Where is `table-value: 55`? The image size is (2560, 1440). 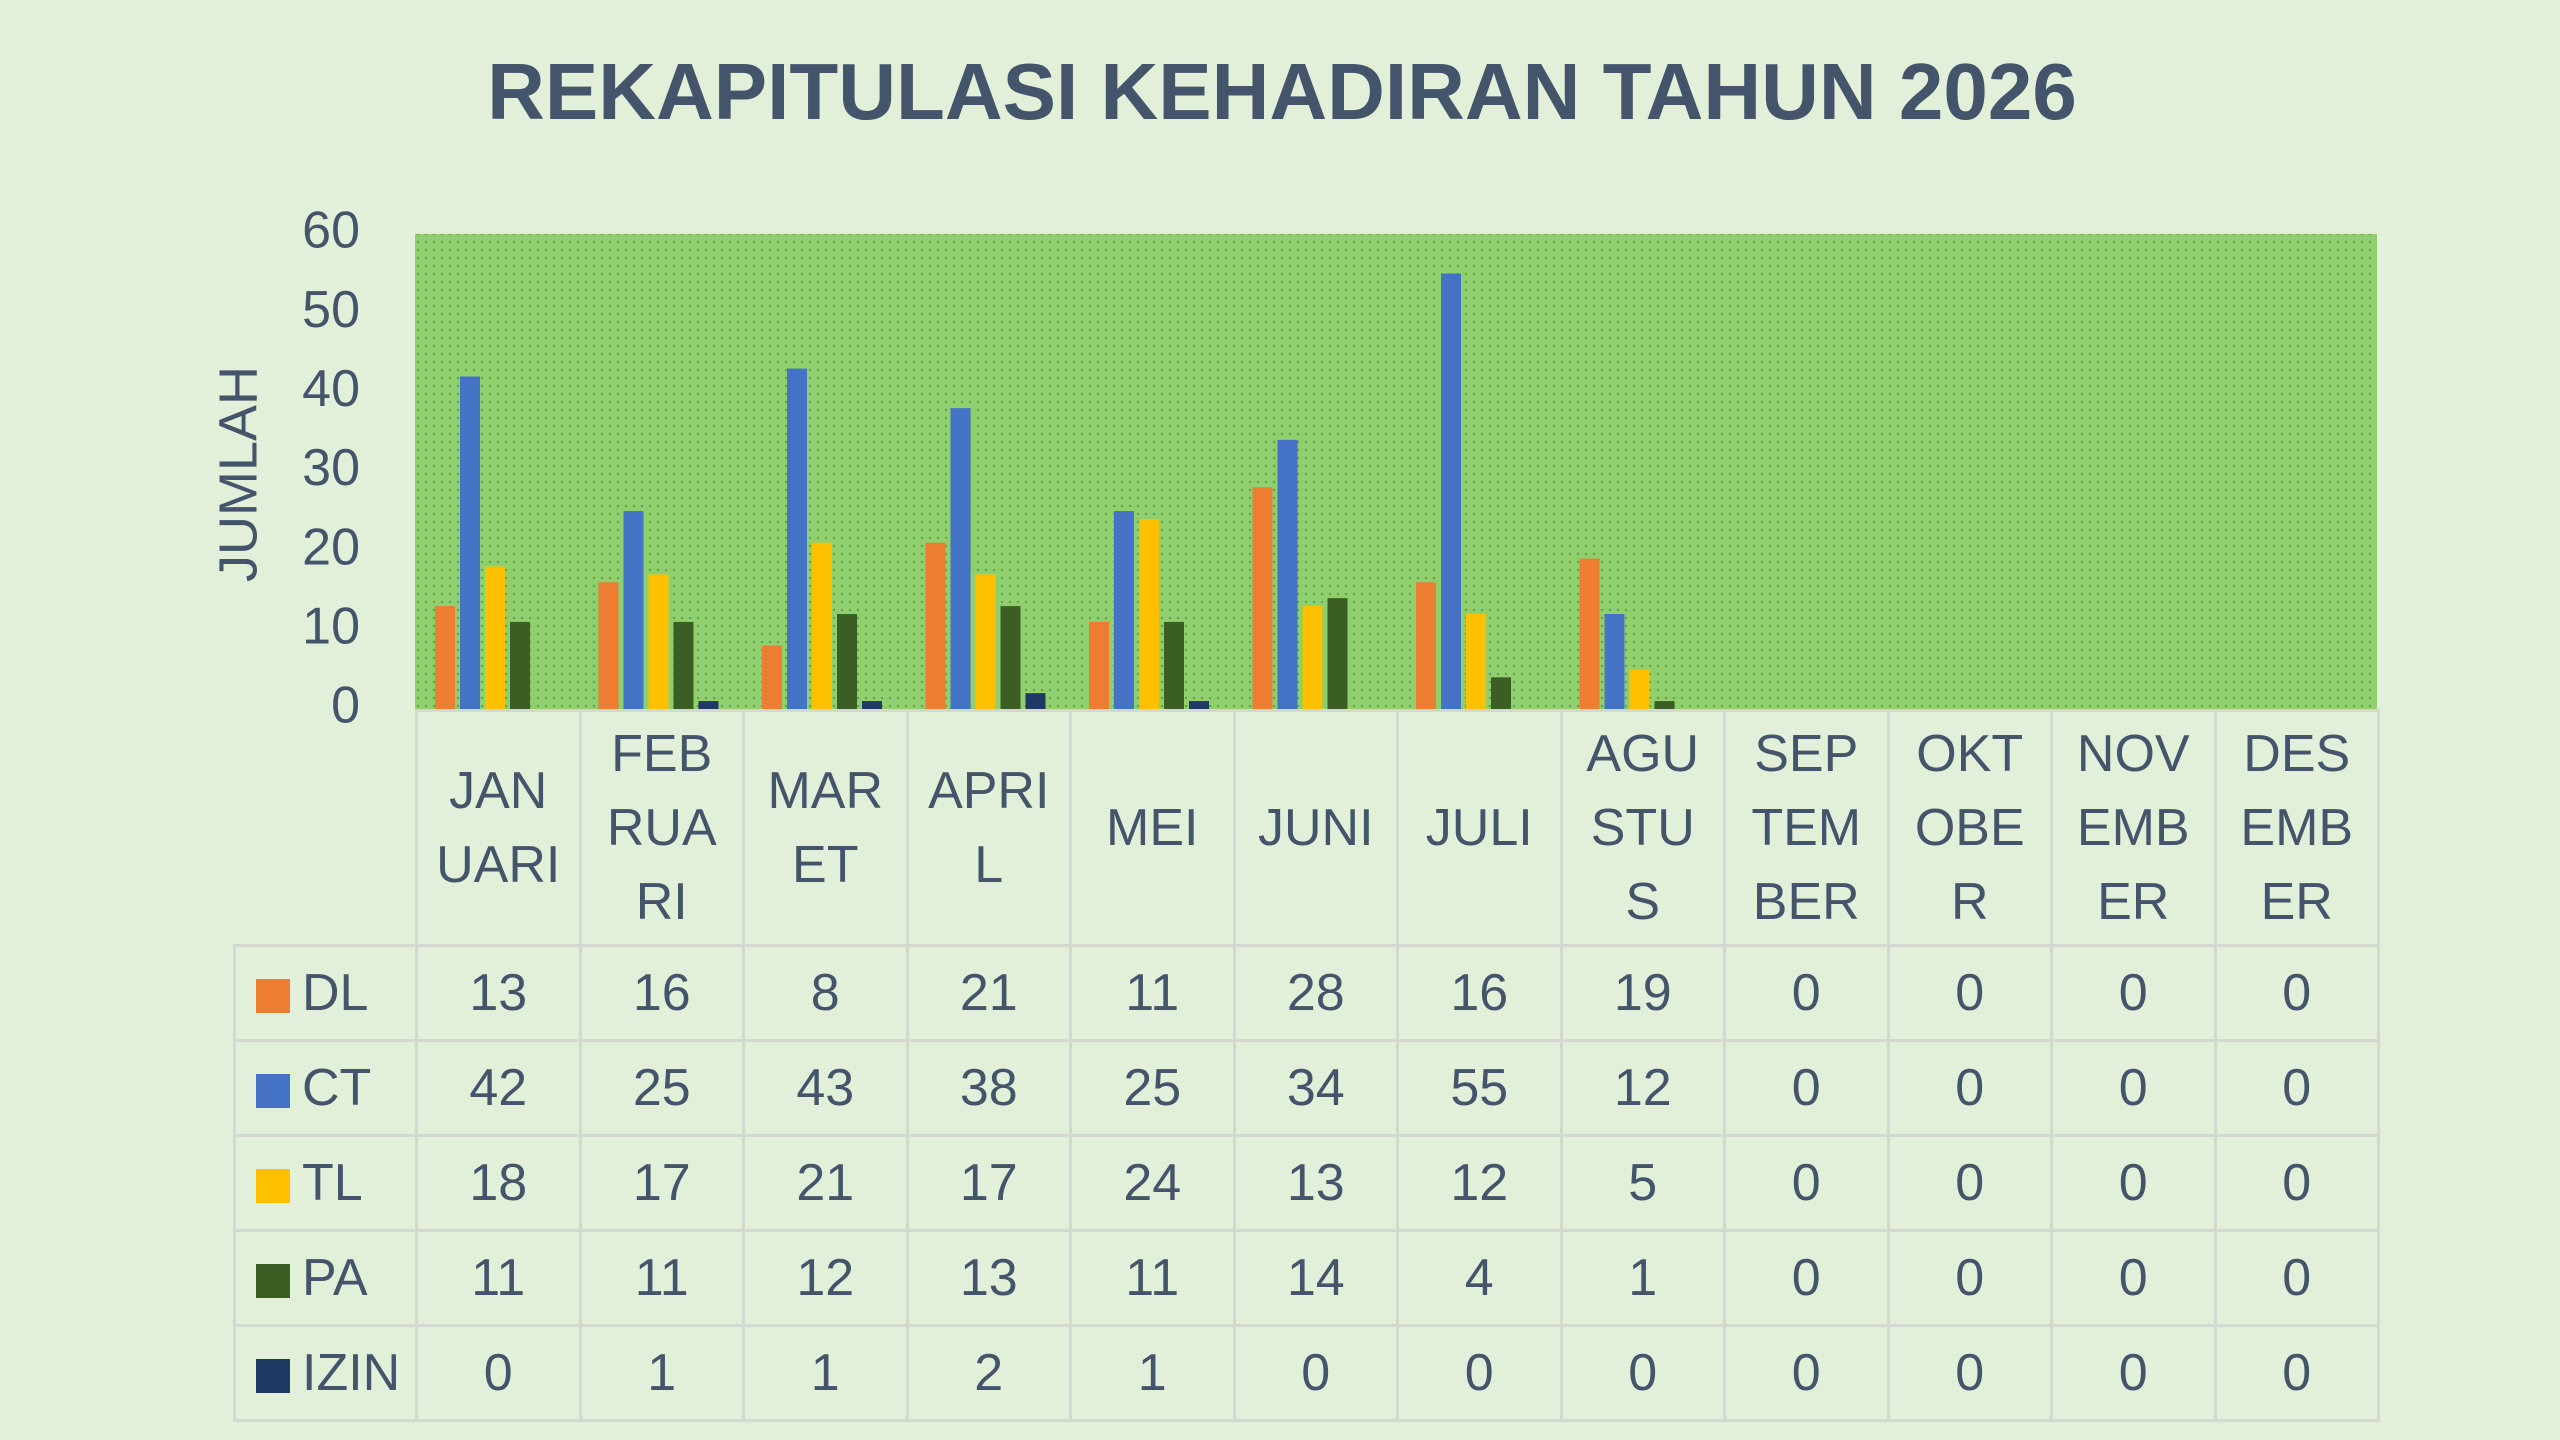
table-value: 55 is located at coordinates (1479, 1088).